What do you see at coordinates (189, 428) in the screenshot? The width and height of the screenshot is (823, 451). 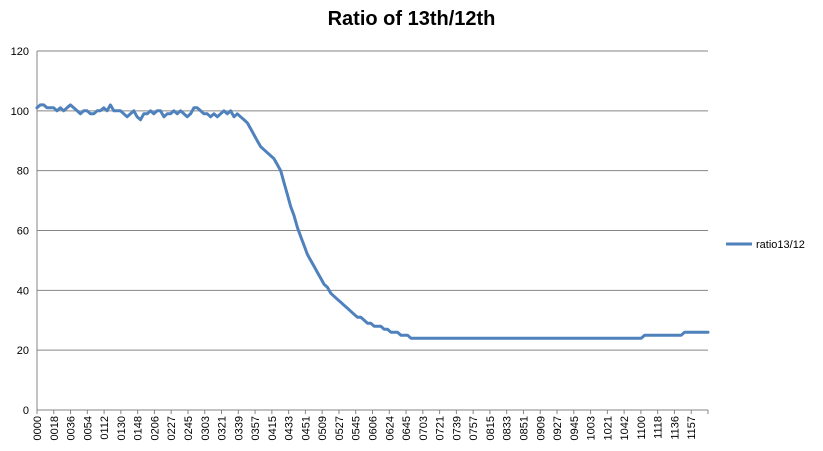 I see `x-tick-label: 0245` at bounding box center [189, 428].